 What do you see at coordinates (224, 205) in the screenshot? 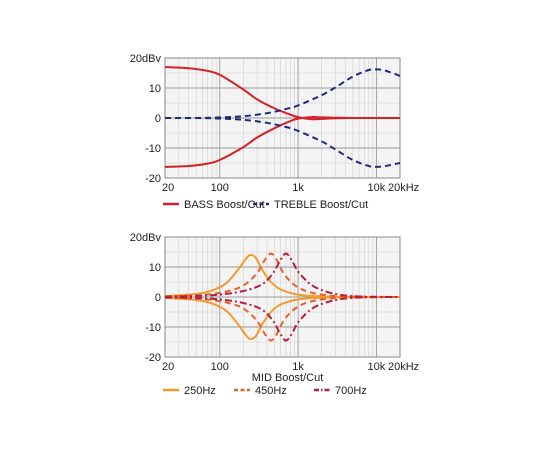
I see `legend-label: BASS Boost/Cut` at bounding box center [224, 205].